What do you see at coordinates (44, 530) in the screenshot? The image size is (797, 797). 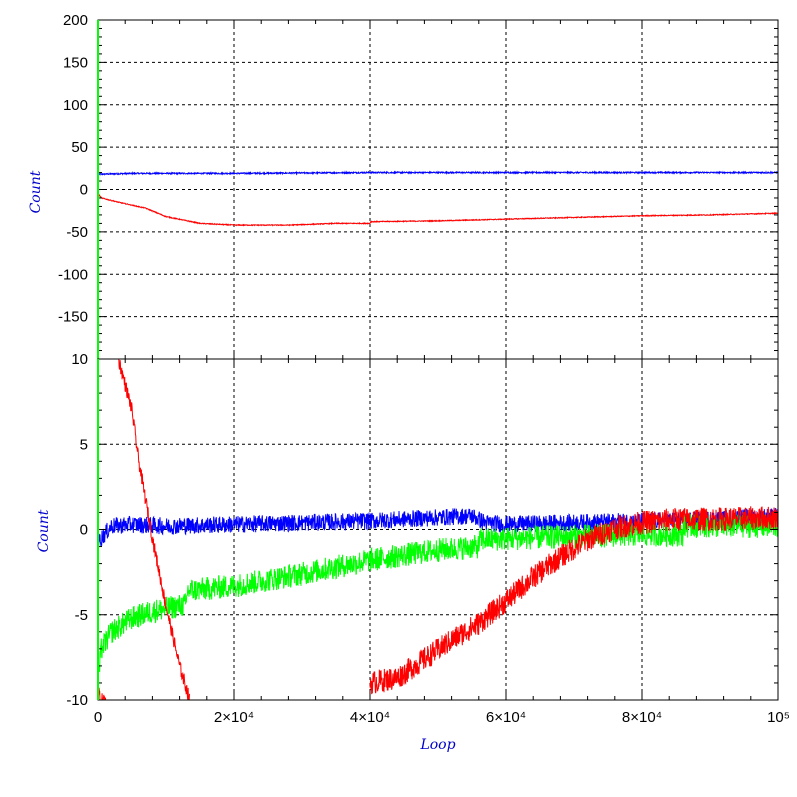 I see `bottom-y-axis-label: Count` at bounding box center [44, 530].